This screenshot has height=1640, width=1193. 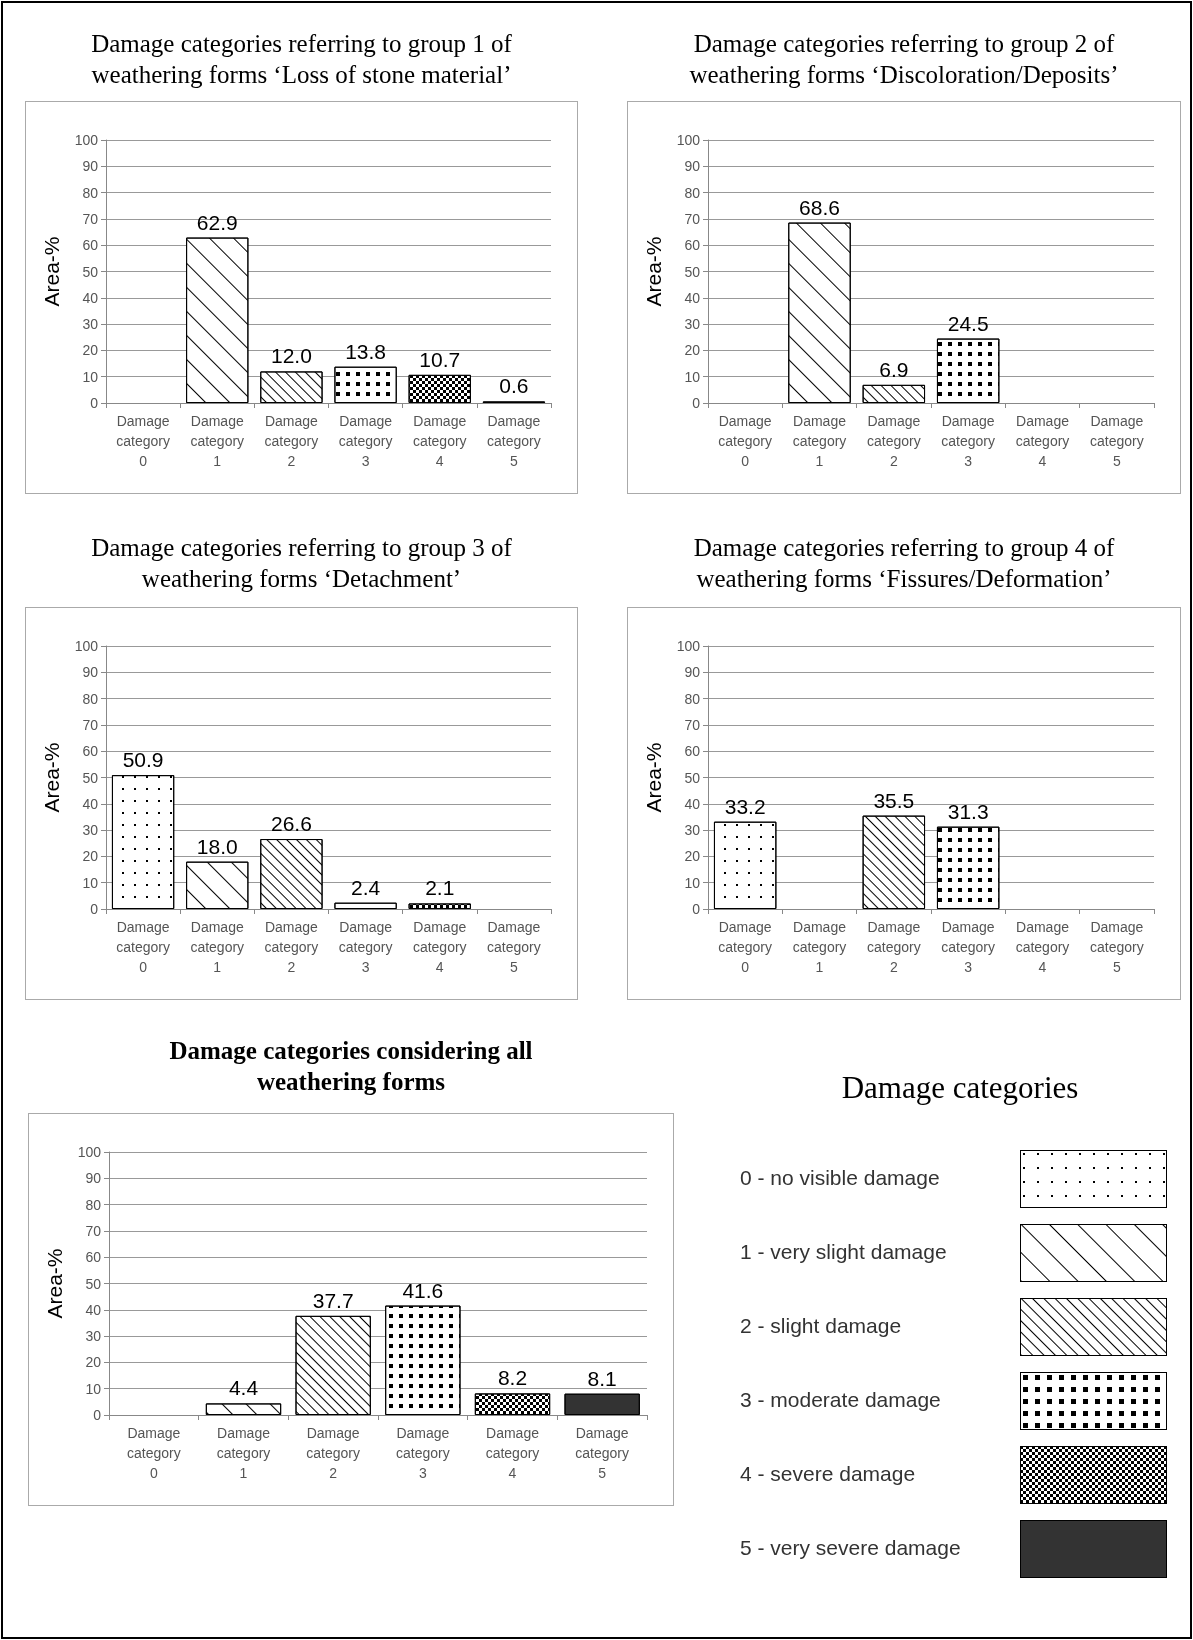 What do you see at coordinates (894, 800) in the screenshot?
I see `data-label: 35.5` at bounding box center [894, 800].